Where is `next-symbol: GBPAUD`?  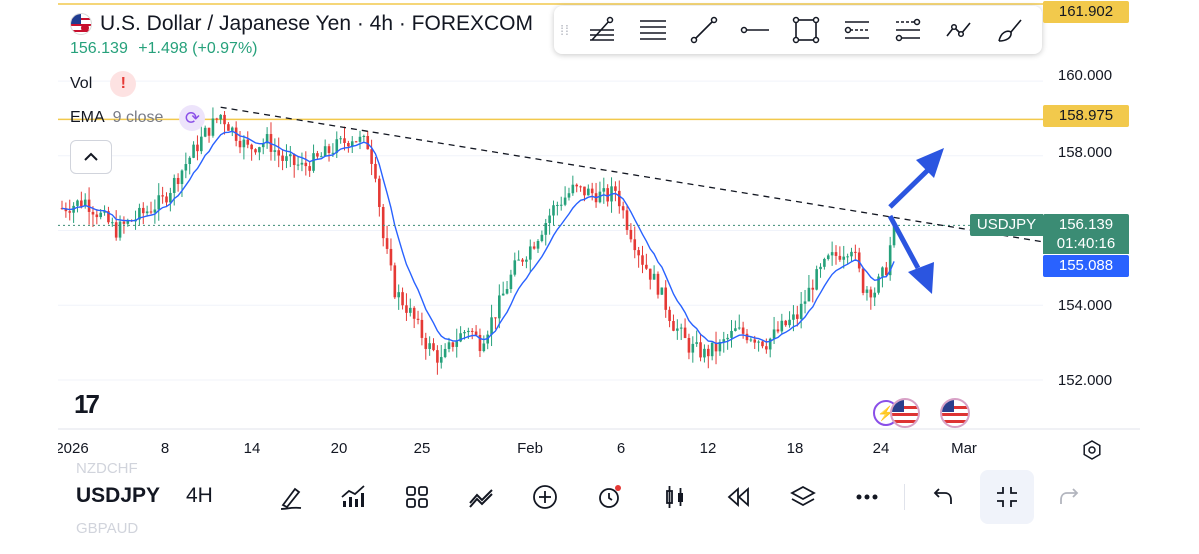 next-symbol: GBPAUD is located at coordinates (107, 528).